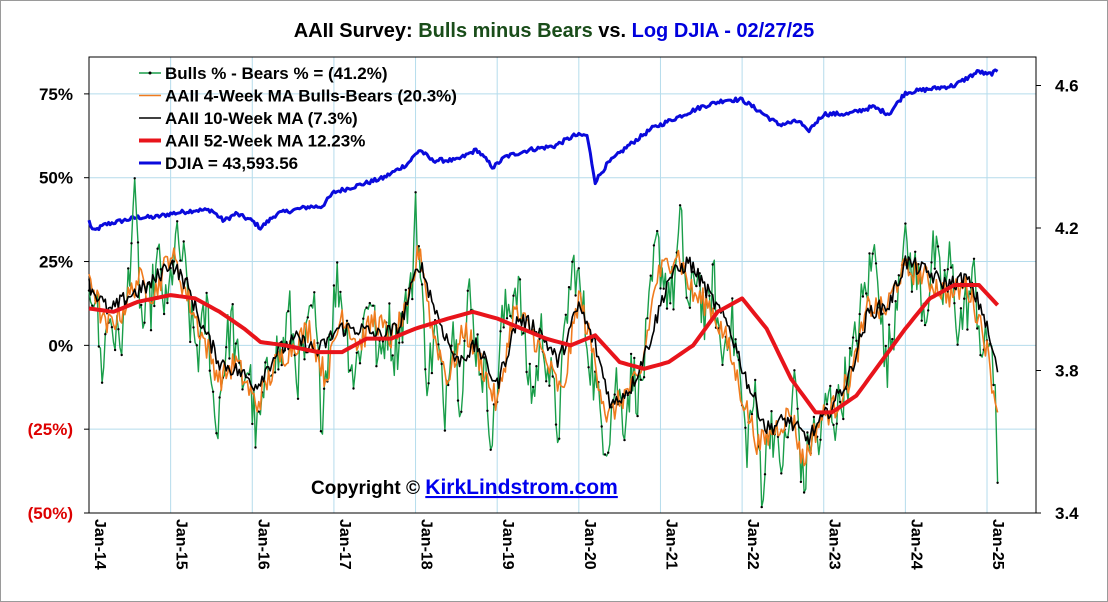 This screenshot has height=602, width=1108. Describe the element at coordinates (60, 345) in the screenshot. I see `left-tick-label: 0%` at that location.